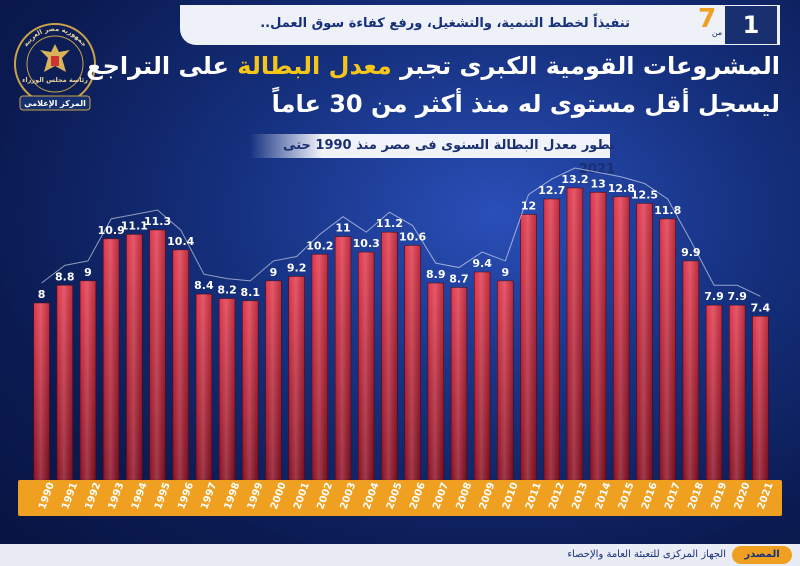 The width and height of the screenshot is (800, 566). Describe the element at coordinates (180, 364) in the screenshot. I see `bar-shine-1996` at that location.